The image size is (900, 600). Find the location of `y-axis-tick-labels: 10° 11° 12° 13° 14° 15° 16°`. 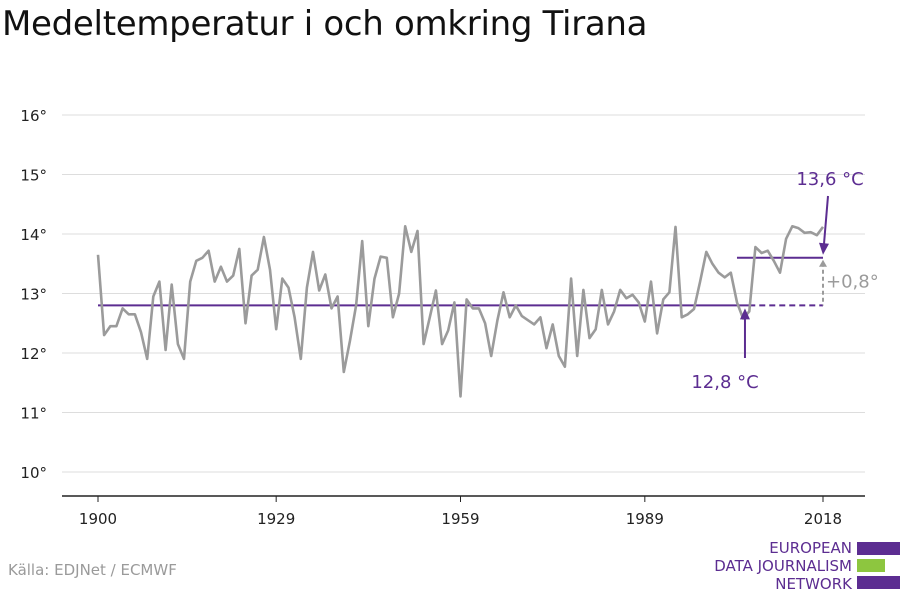

y-axis-tick-labels: 10° 11° 12° 13° 14° 15° 16° is located at coordinates (33, 294).